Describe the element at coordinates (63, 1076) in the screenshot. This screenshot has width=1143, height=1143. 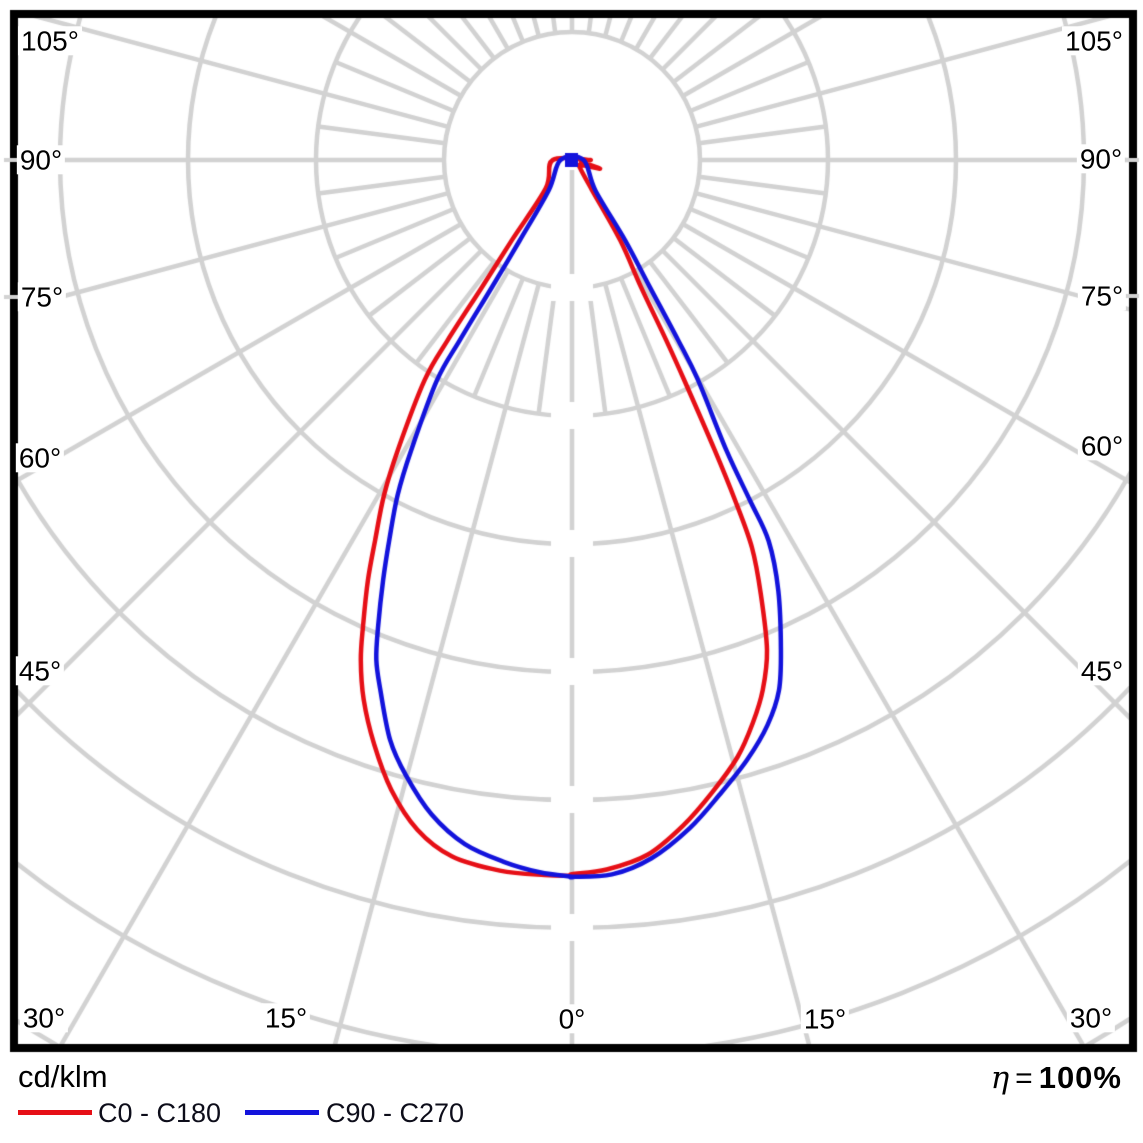
I see `units-label: cd/klm` at that location.